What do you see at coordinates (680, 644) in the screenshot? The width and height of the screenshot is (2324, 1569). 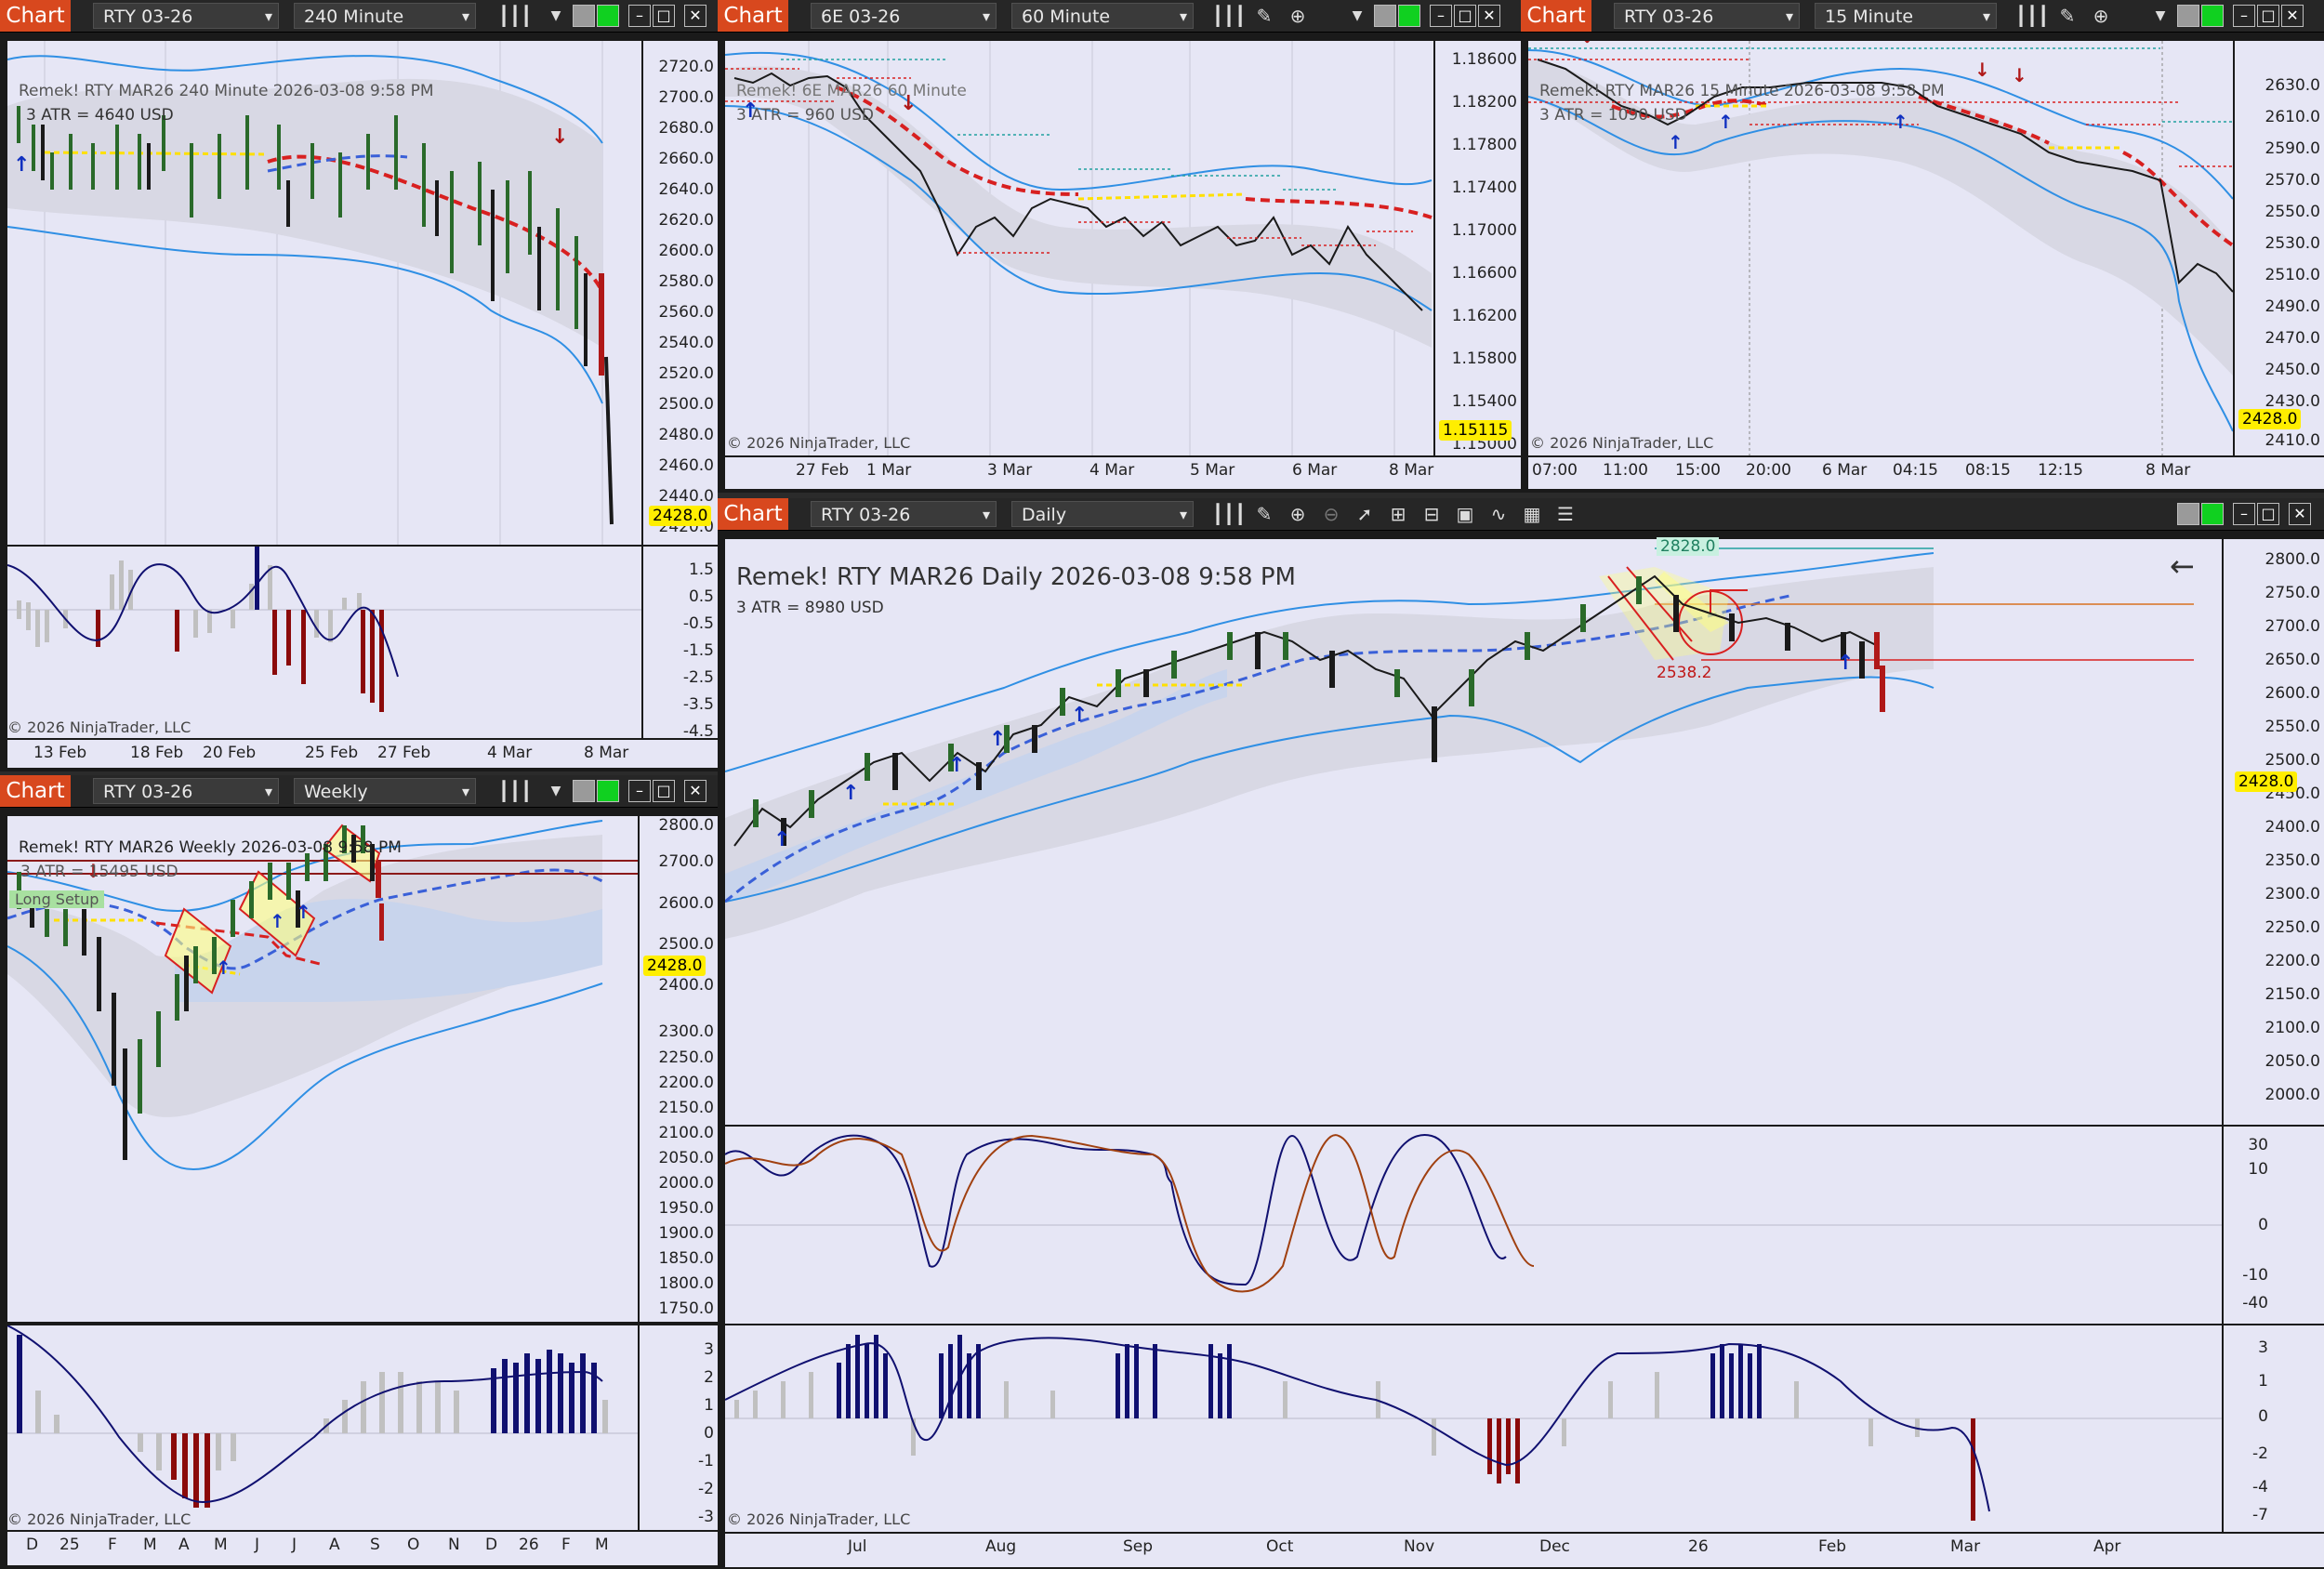 I see `indicator-axis: 1.5 0.5 -0.5 -1.5 -2.5 -3.5 -4.5` at bounding box center [680, 644].